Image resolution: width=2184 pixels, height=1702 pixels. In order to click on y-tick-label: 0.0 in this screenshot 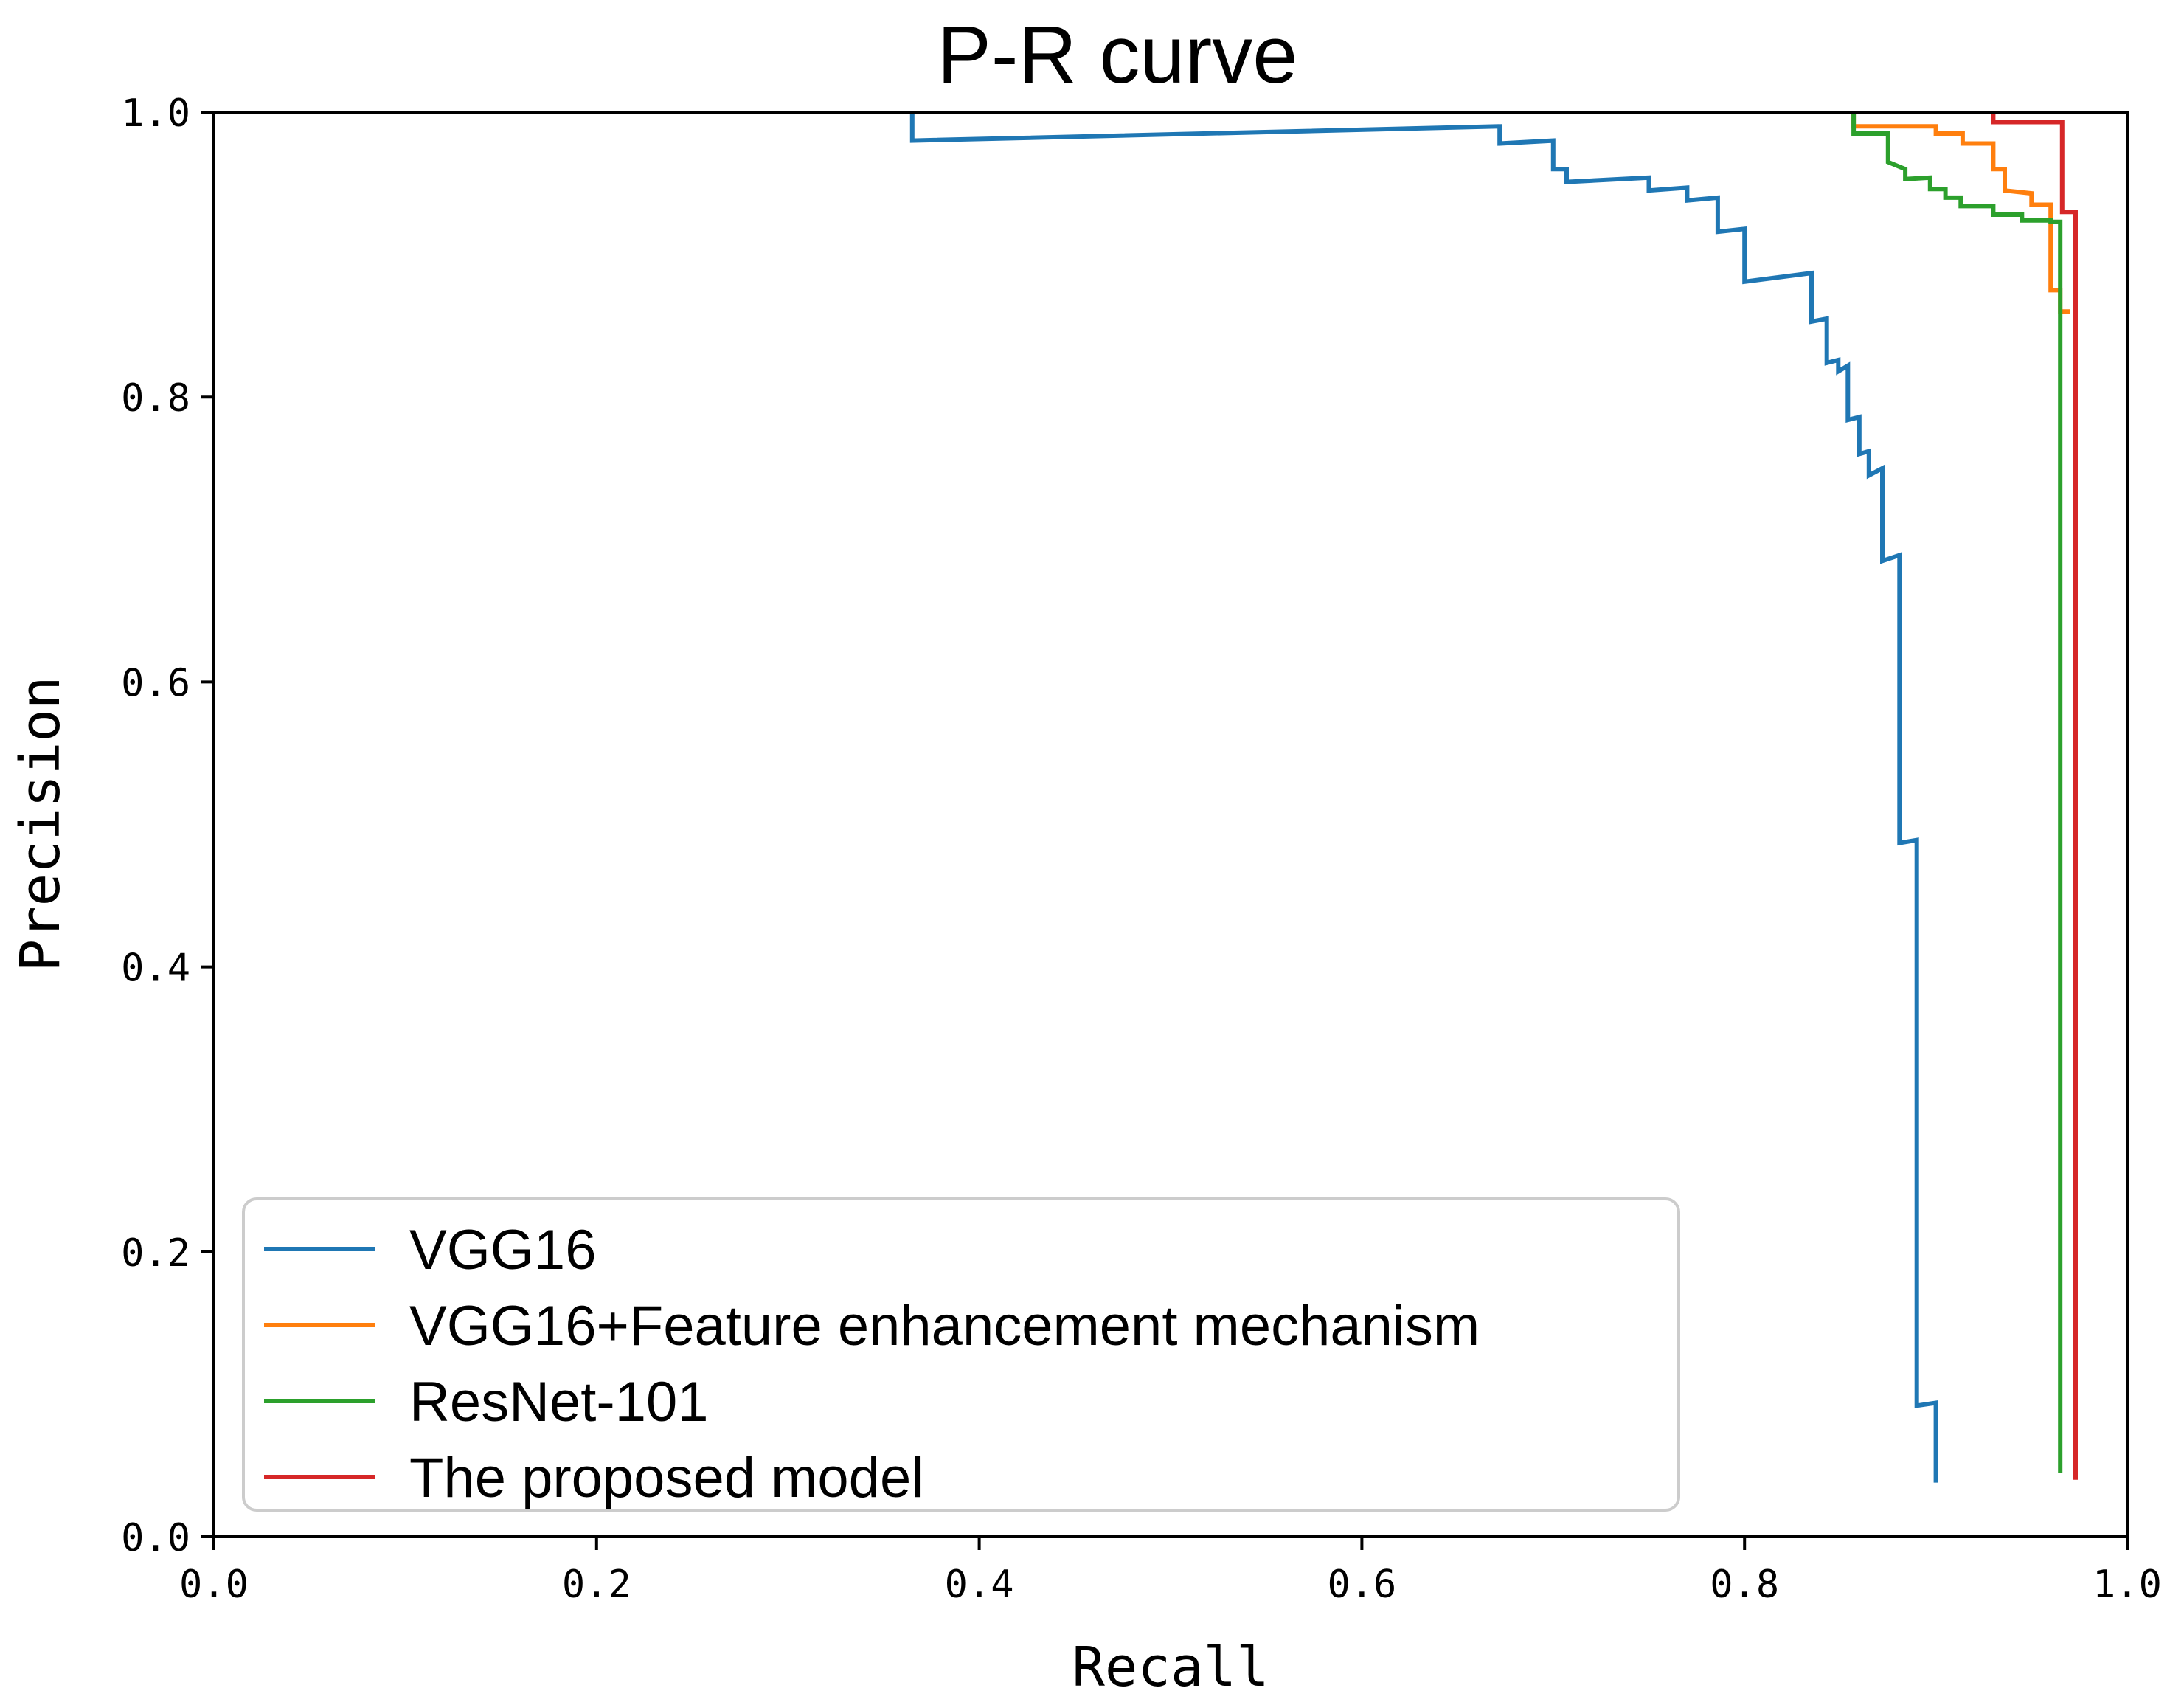, I will do `click(155, 1538)`.